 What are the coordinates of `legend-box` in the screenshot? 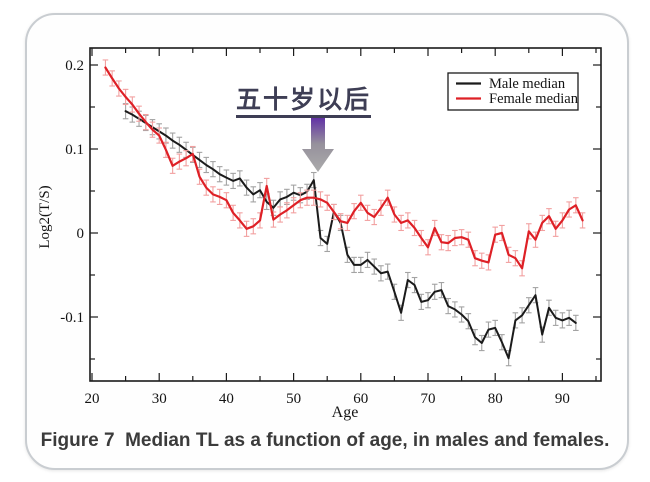 It's located at (513, 91).